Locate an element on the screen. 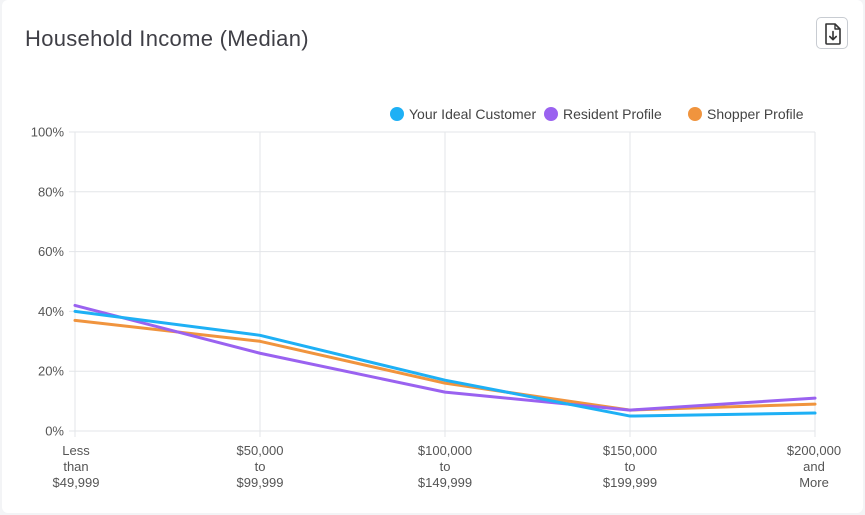  y-tick-label: 20% is located at coordinates (51, 371).